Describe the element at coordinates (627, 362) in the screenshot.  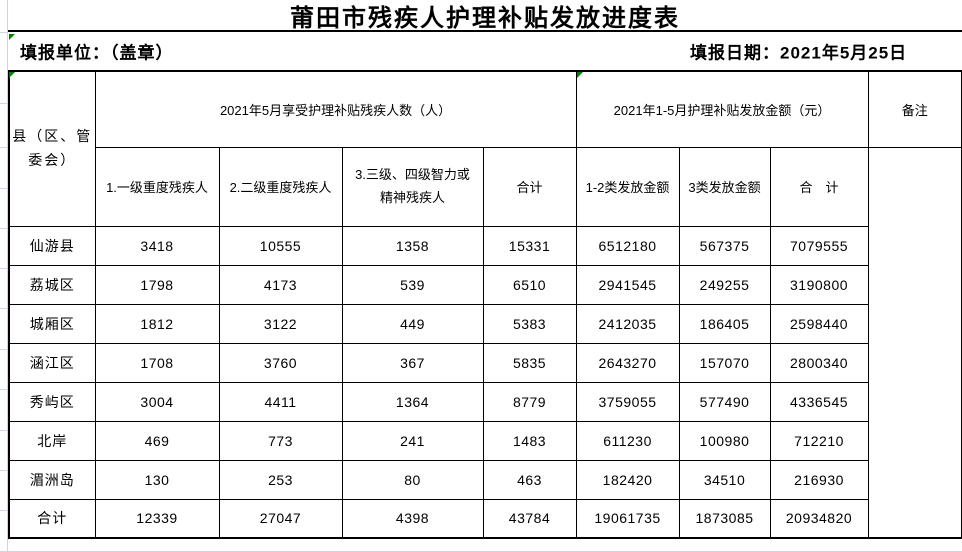
I see `row-value-cell: 2643270` at that location.